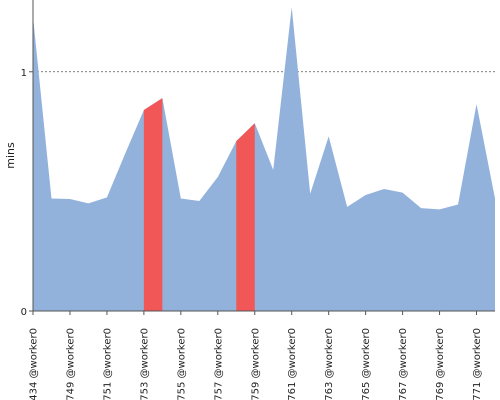 The width and height of the screenshot is (500, 400). What do you see at coordinates (34, 364) in the screenshot?
I see `x-tick-label: #4434 @worker0` at bounding box center [34, 364].